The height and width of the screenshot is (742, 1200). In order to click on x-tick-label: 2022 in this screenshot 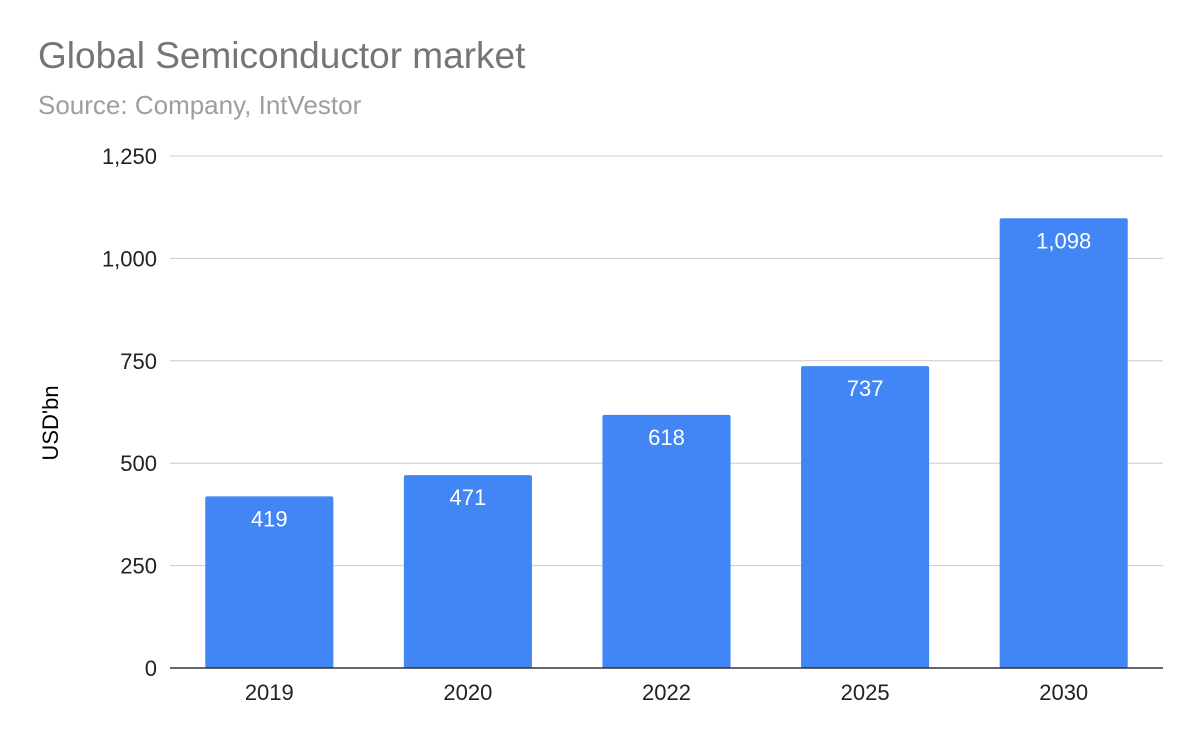, I will do `click(666, 692)`.